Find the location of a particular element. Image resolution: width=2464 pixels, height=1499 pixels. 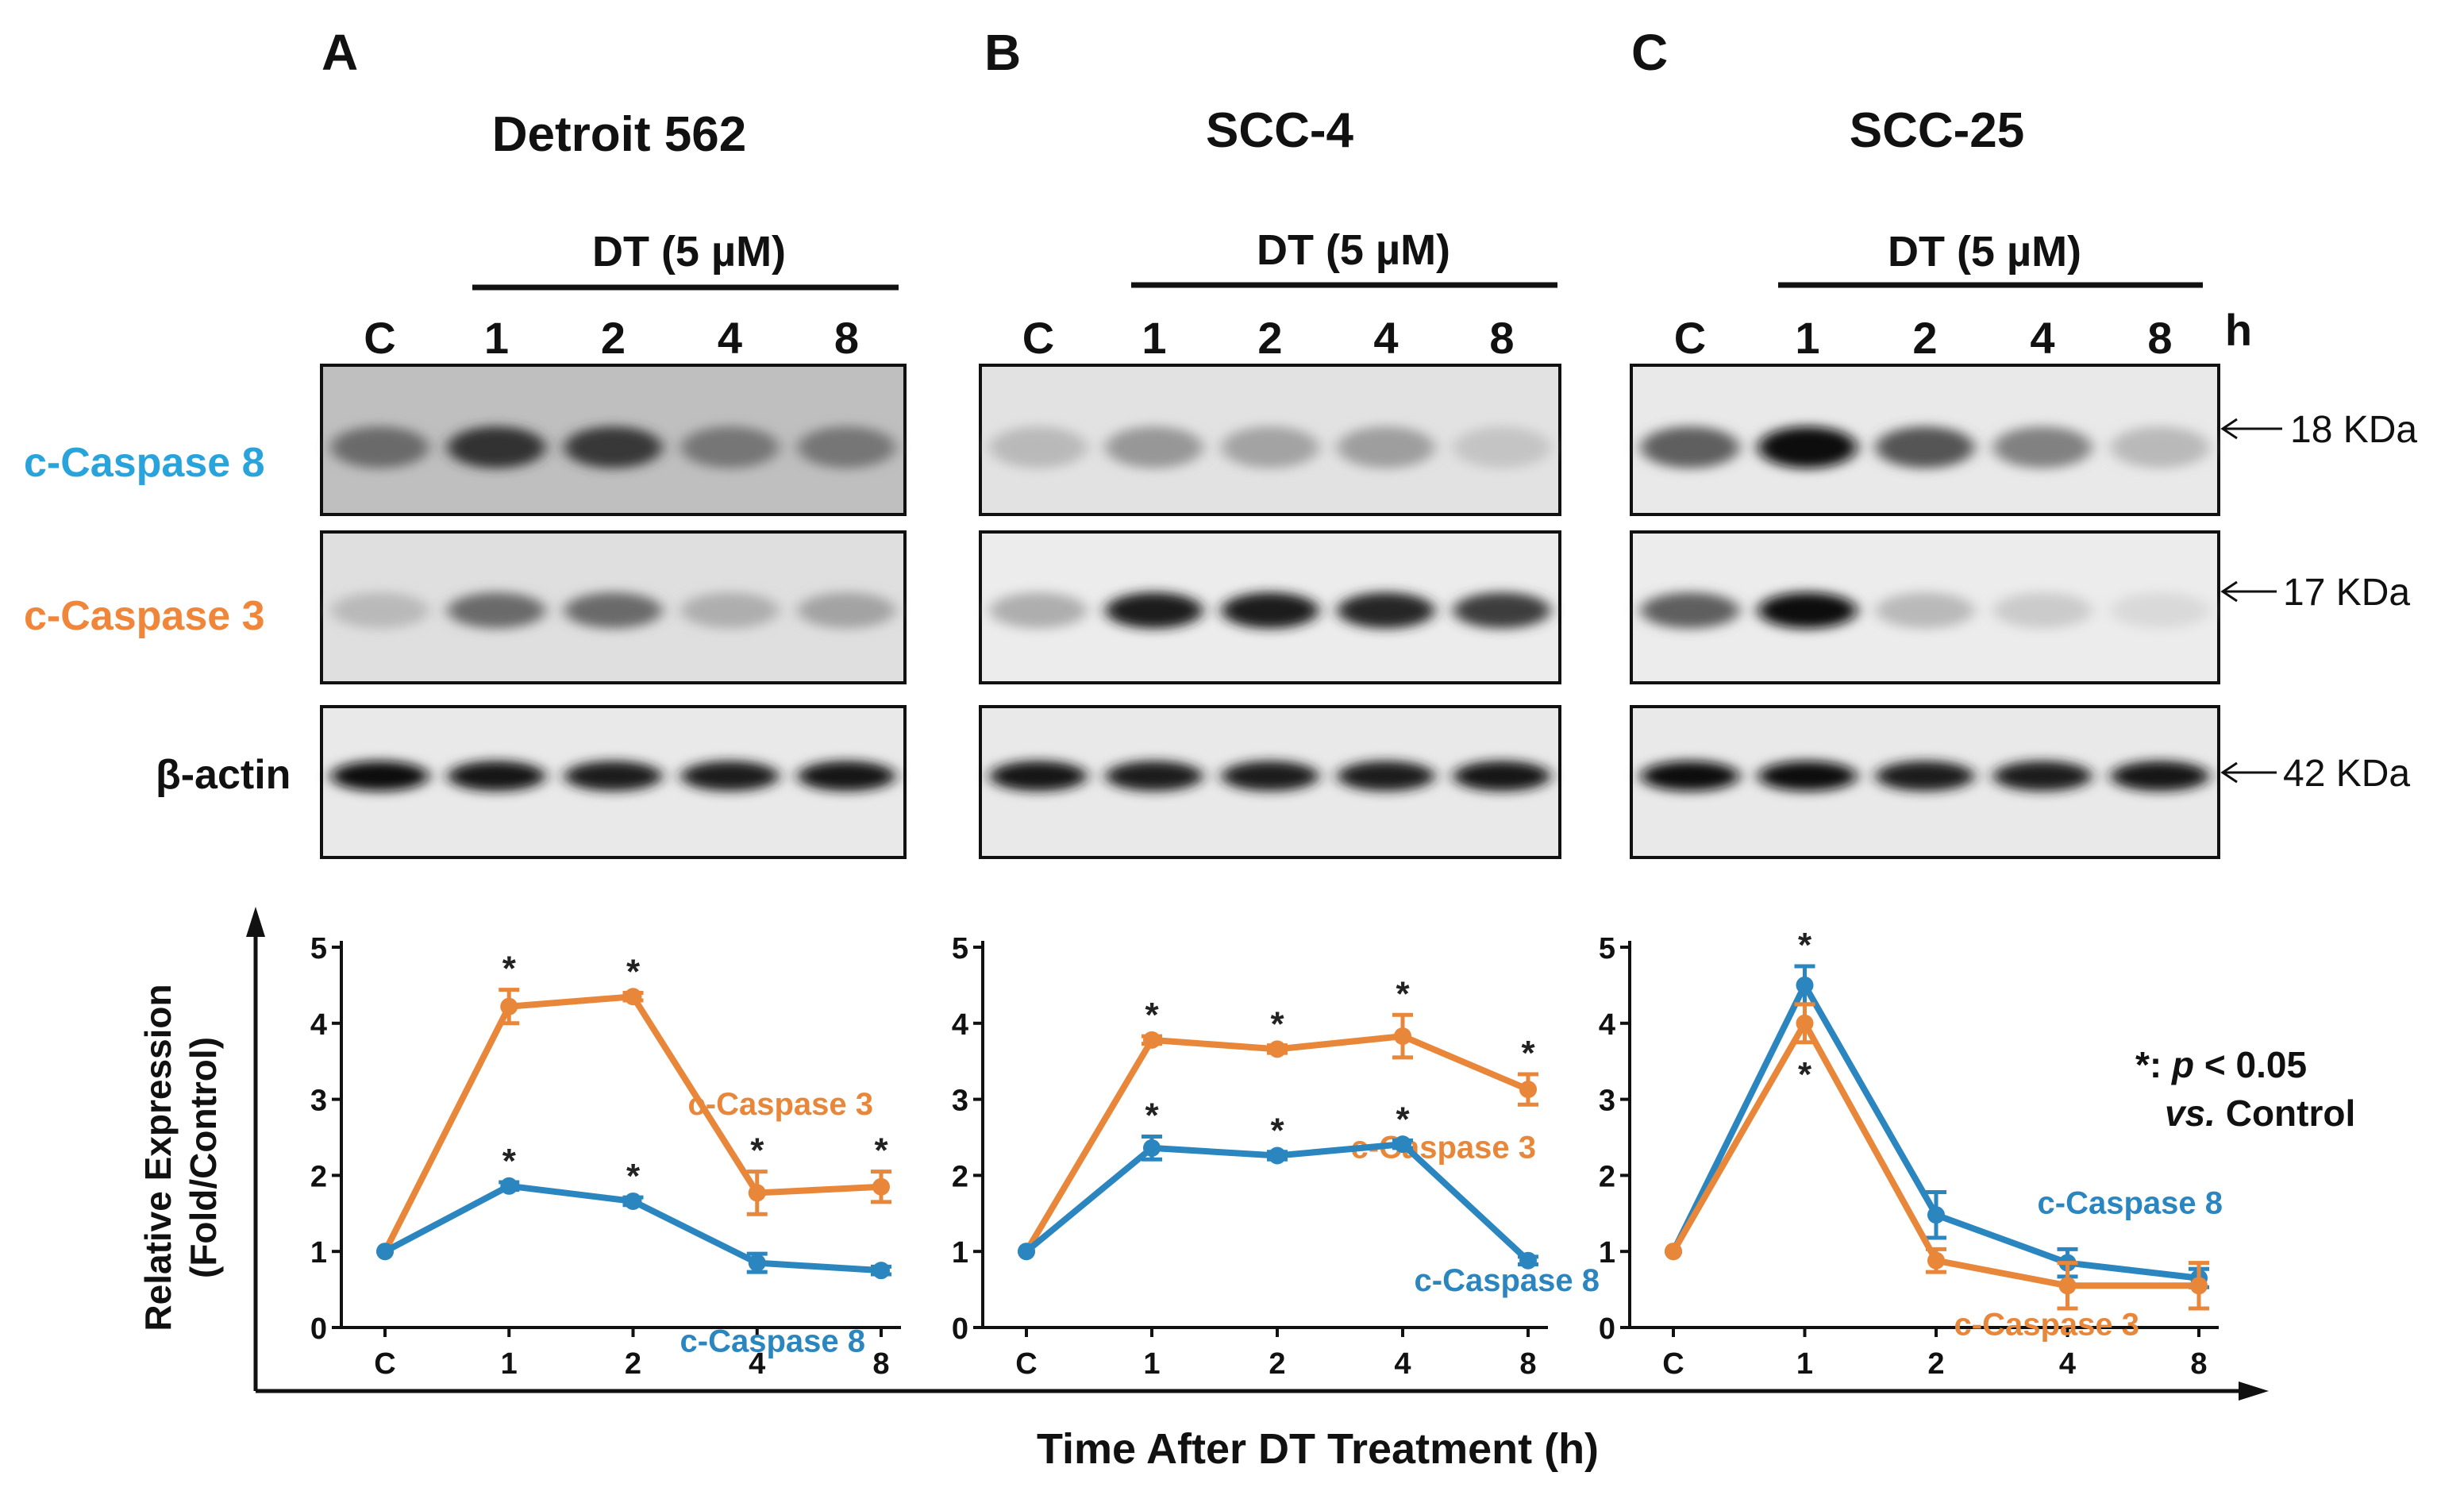

size-label-18kda: 18 KDa is located at coordinates (2353, 430).